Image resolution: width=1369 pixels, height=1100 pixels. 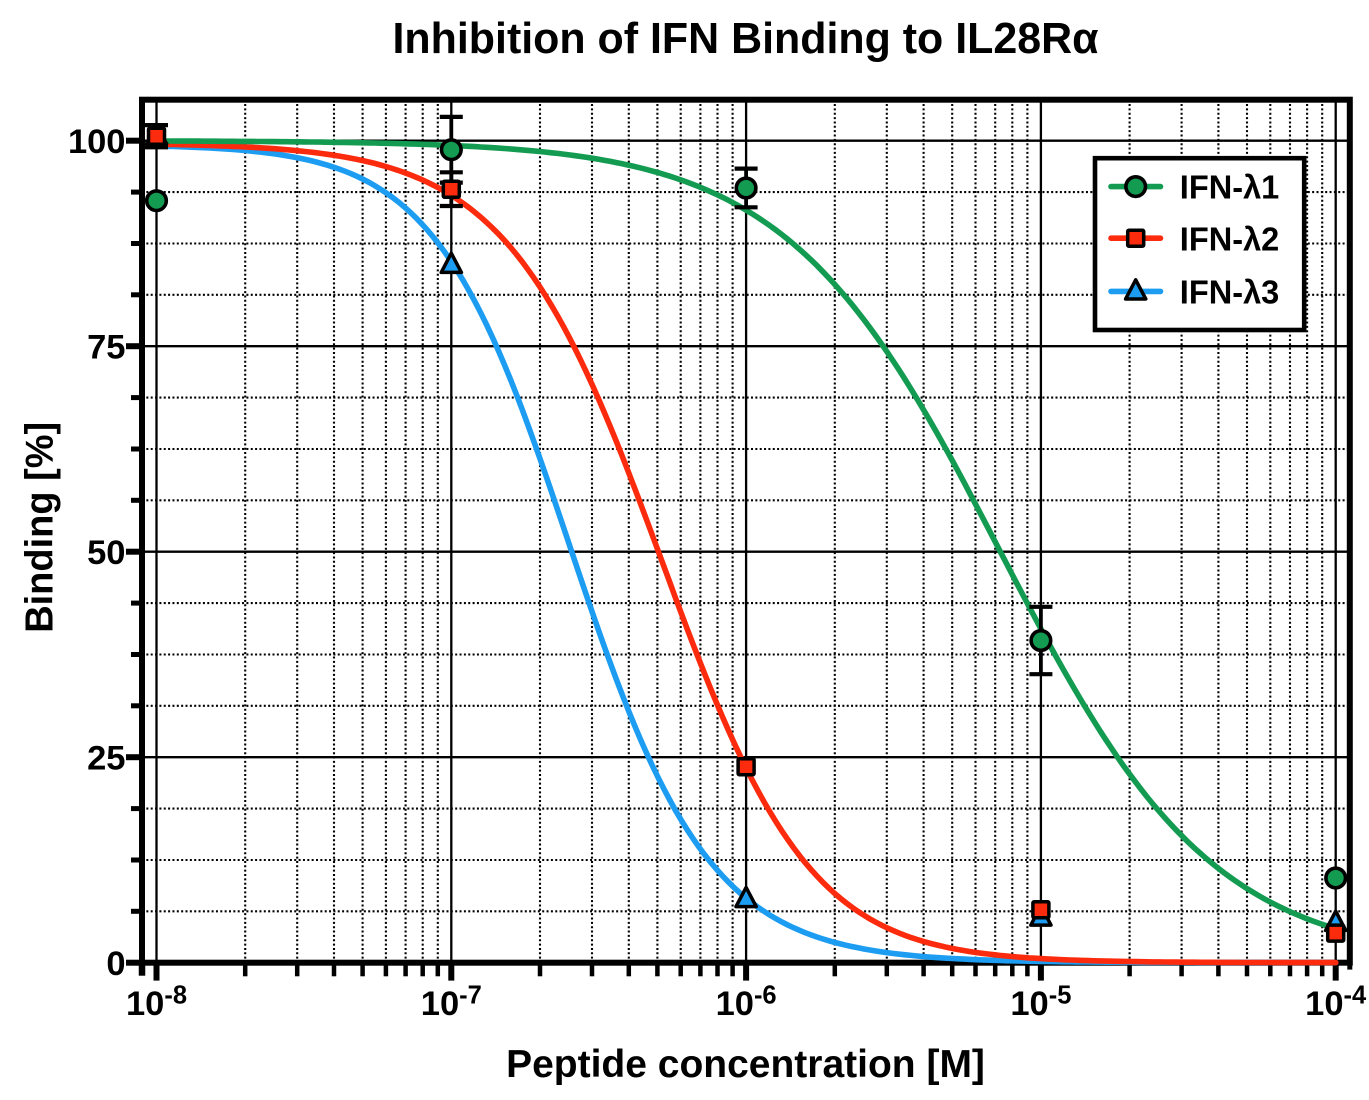 What do you see at coordinates (106, 553) in the screenshot?
I see `svg-text: 50` at bounding box center [106, 553].